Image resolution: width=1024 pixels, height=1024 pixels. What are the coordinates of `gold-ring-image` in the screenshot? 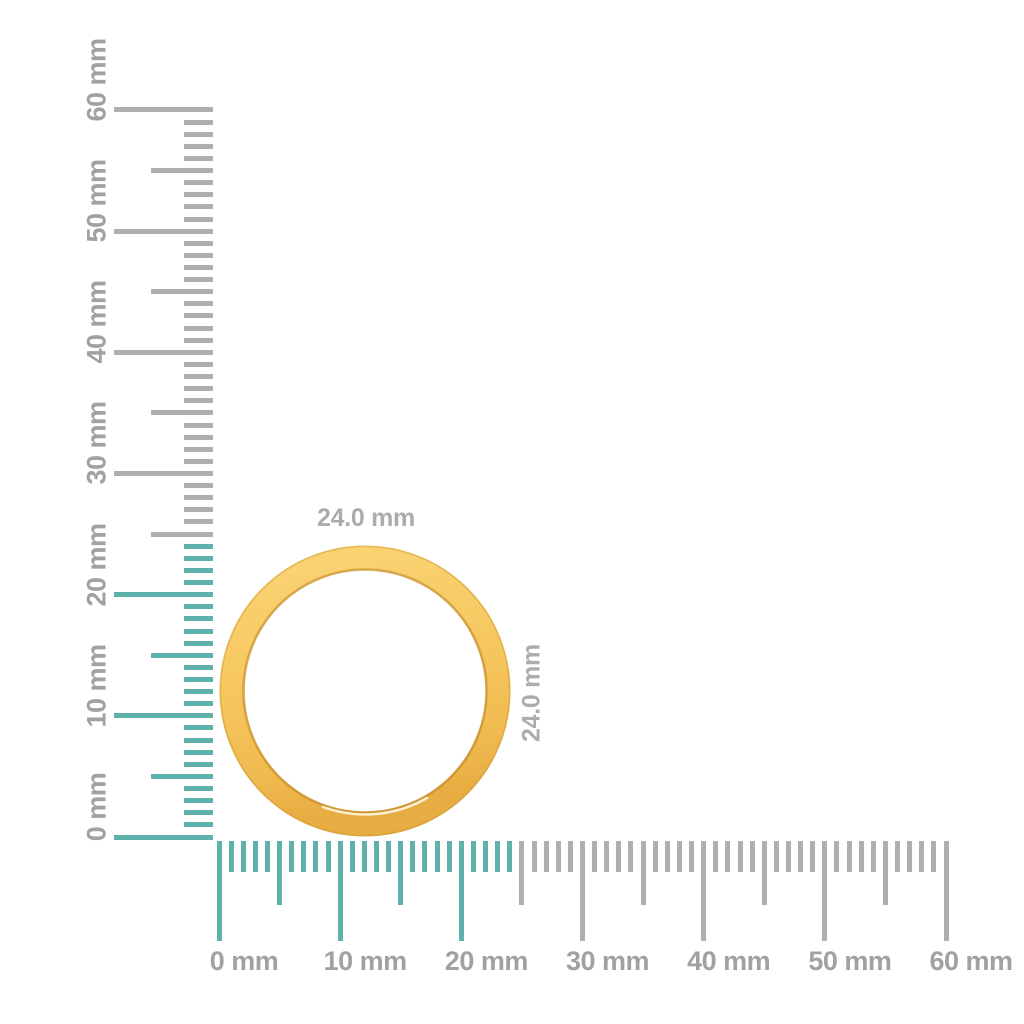 It's located at (365, 691).